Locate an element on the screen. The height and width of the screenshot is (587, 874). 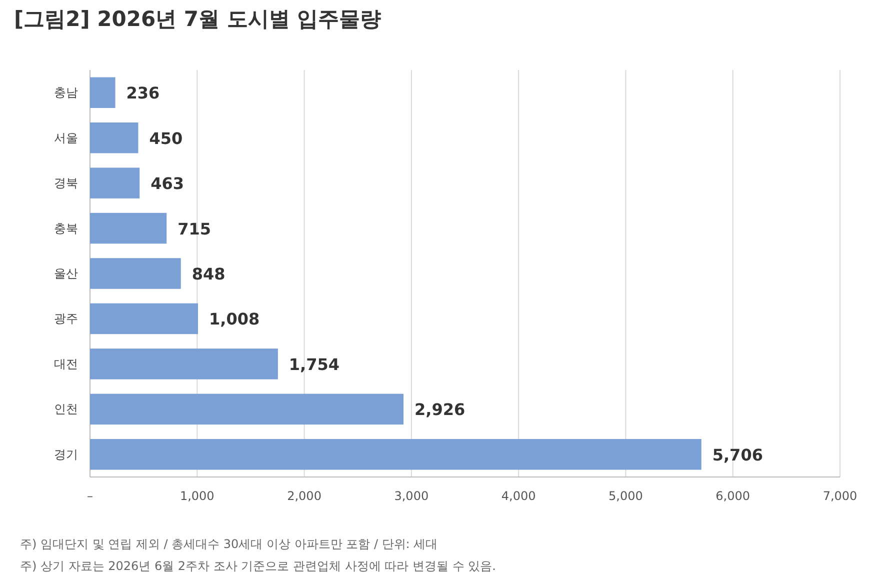
y-tick-label: 광주 is located at coordinates (66, 319).